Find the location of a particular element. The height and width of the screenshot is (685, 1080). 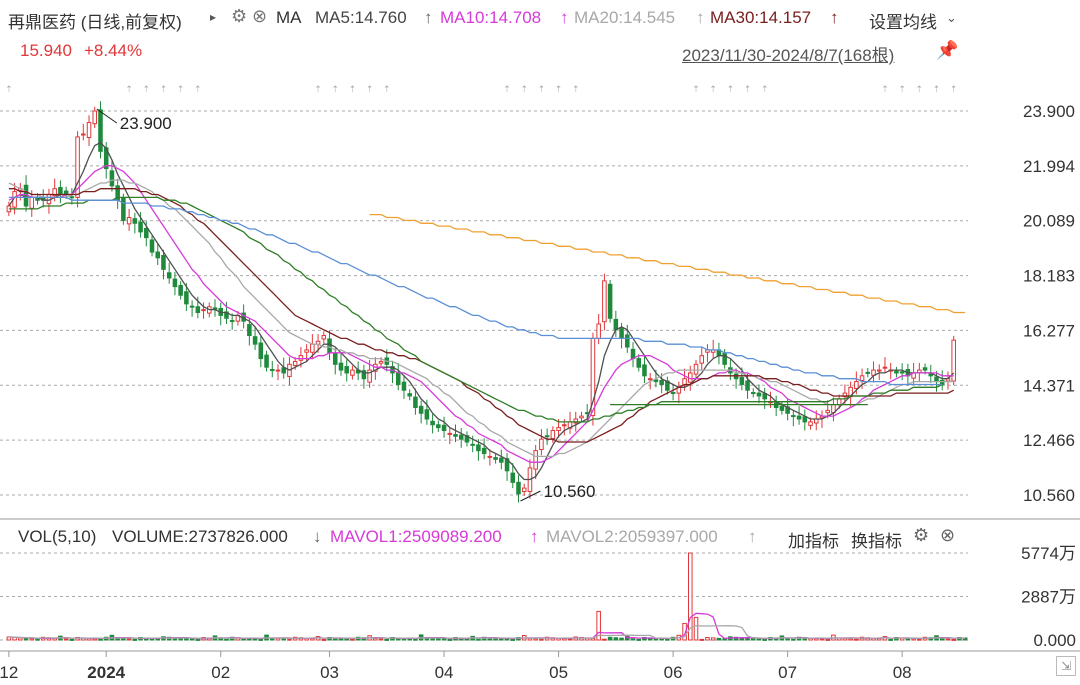

expand-icon: ⇲ is located at coordinates (1066, 666).